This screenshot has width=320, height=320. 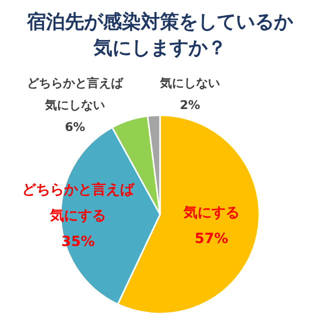 I want to click on data-label: 6%, so click(x=75, y=127).